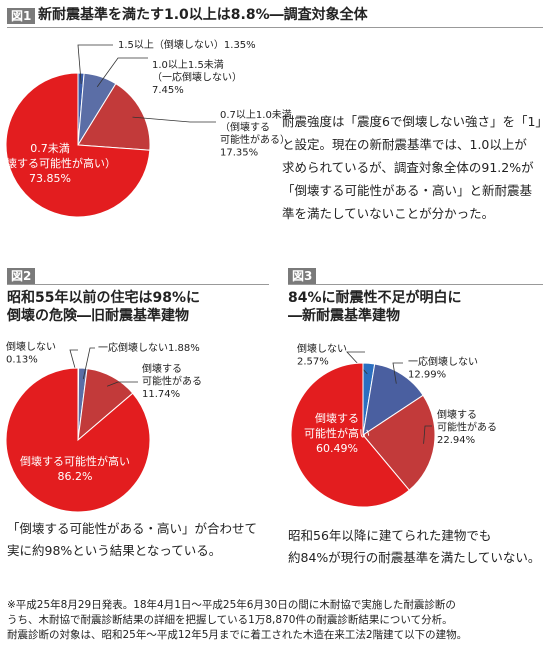 This screenshot has width=550, height=652. Describe the element at coordinates (418, 547) in the screenshot. I see `fig3-caption: 昭和56年以降に建てられた建物でも 約84%が現行の耐震基準を満たしていない。` at that location.